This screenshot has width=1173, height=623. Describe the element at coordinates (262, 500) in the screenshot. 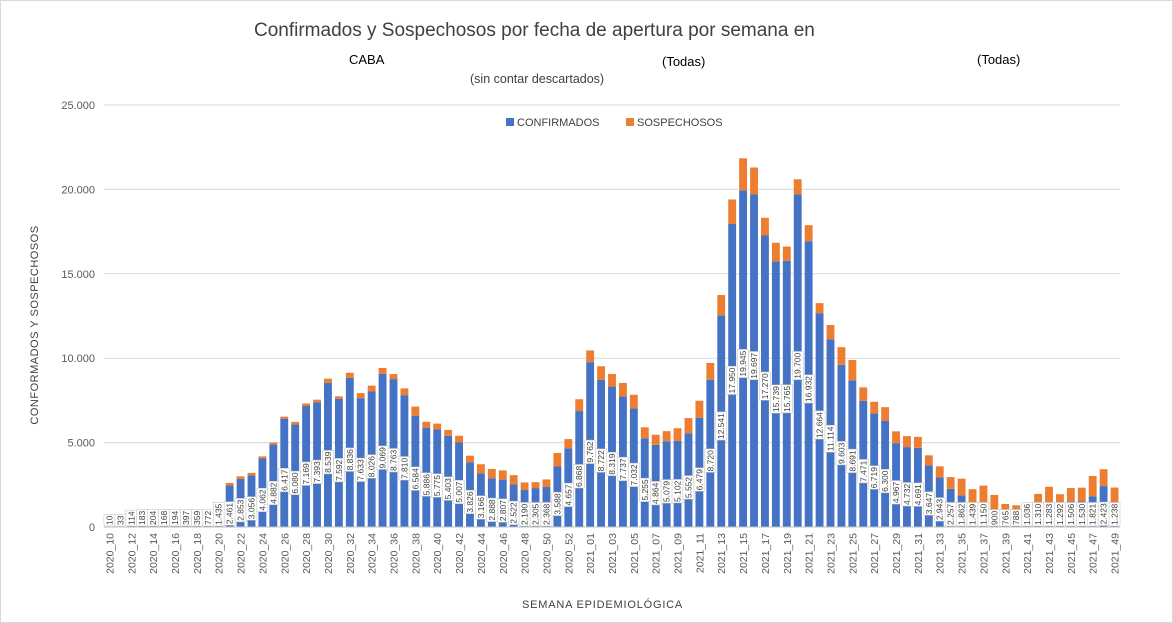

I see `data-label: 4.062` at that location.